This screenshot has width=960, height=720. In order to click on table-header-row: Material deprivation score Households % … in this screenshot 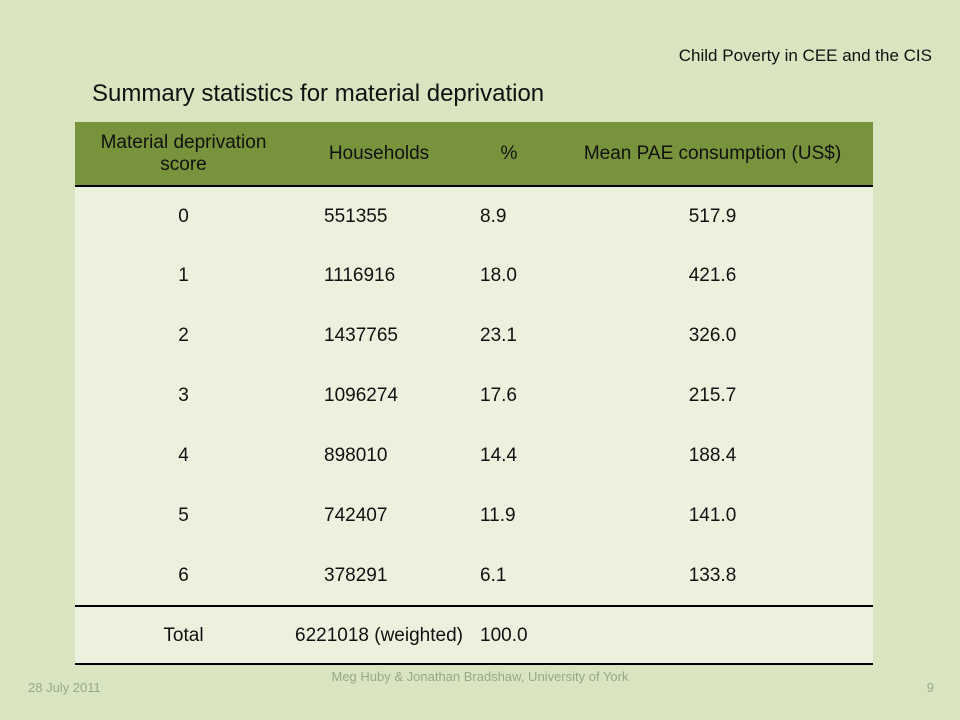, I will do `click(474, 154)`.